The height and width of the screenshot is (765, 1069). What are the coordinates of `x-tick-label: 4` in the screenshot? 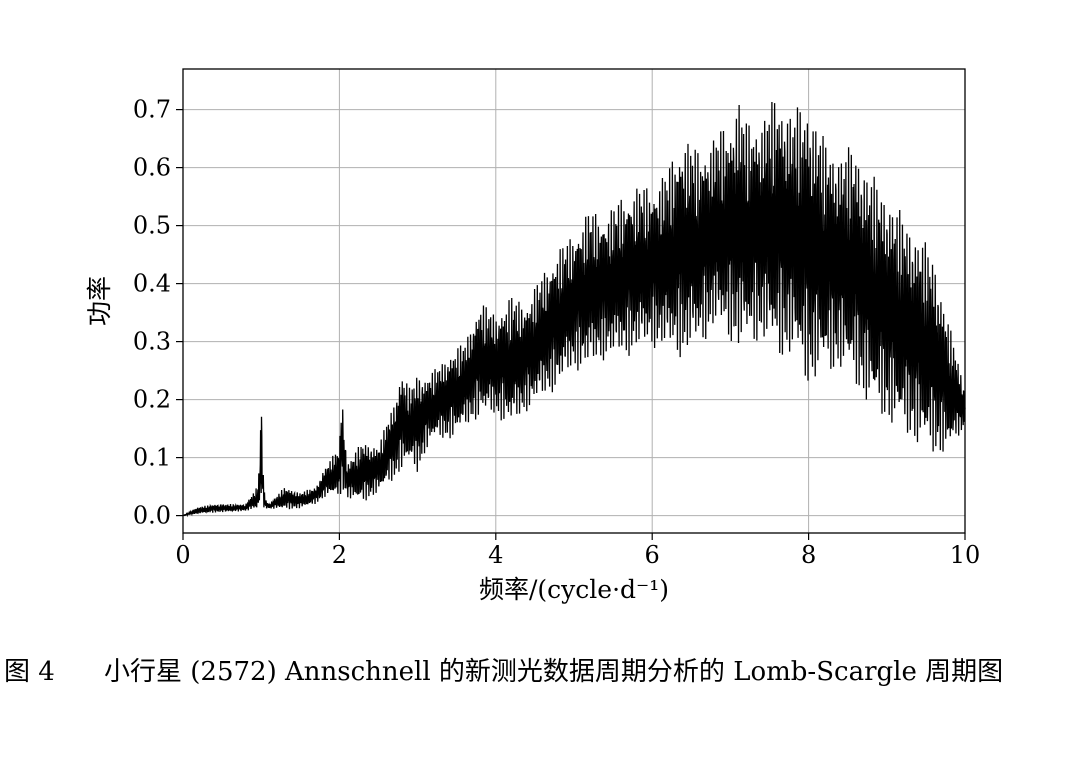 It's located at (495, 555).